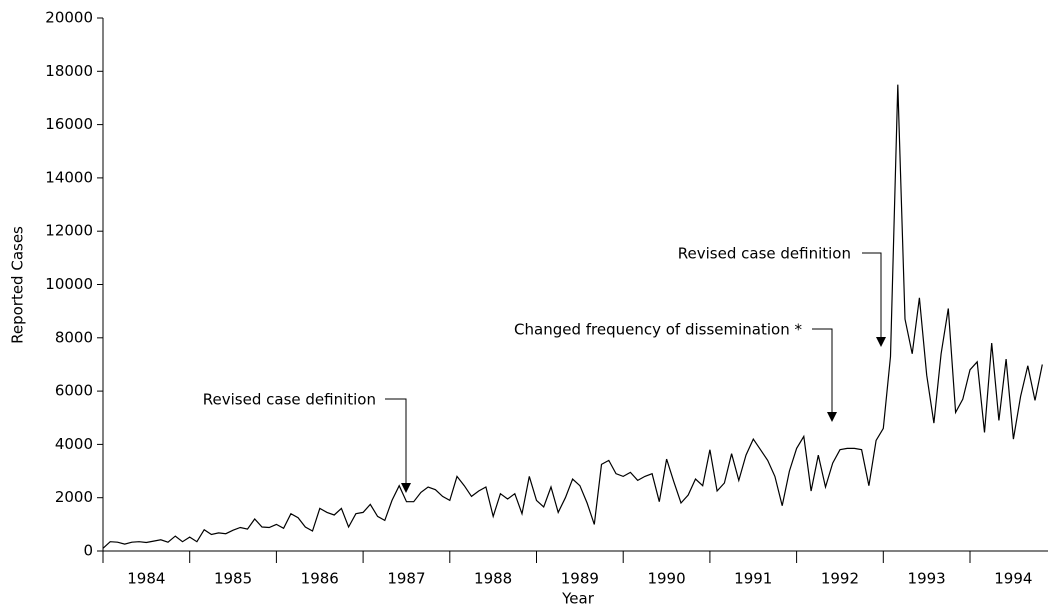  I want to click on y-tick-label: 2000, so click(74, 497).